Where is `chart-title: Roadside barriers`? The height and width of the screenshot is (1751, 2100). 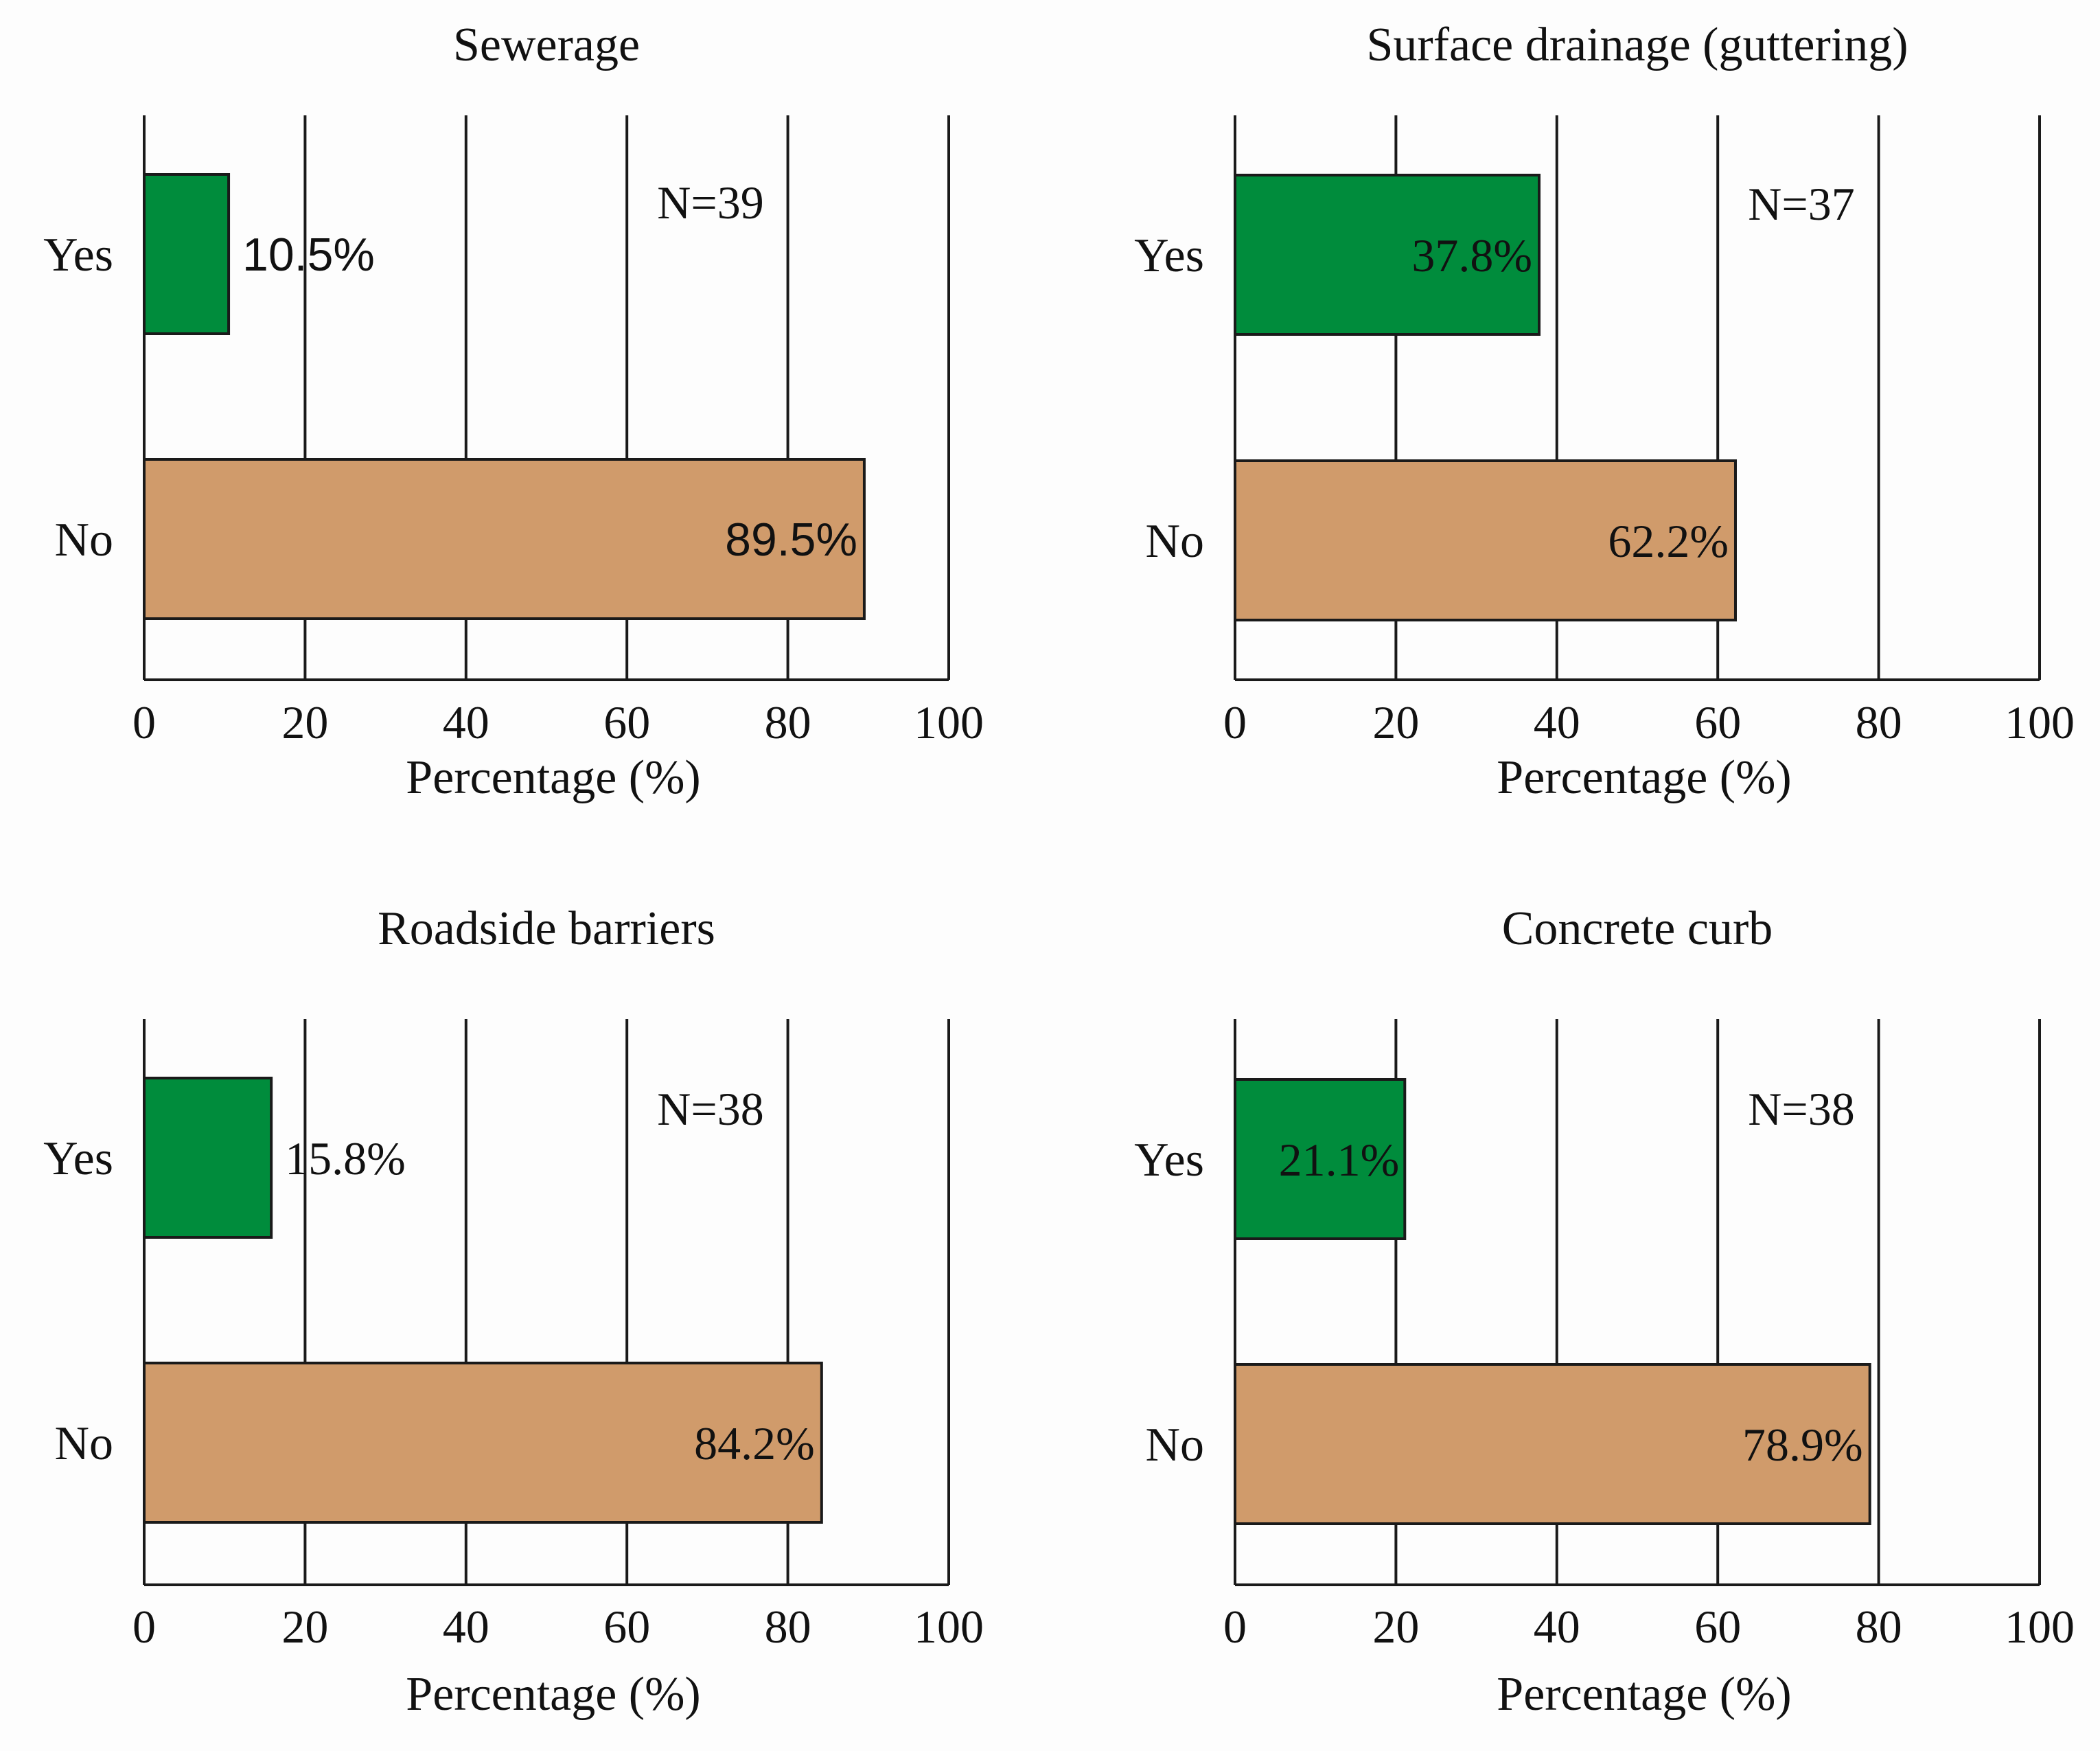 chart-title: Roadside barriers is located at coordinates (546, 928).